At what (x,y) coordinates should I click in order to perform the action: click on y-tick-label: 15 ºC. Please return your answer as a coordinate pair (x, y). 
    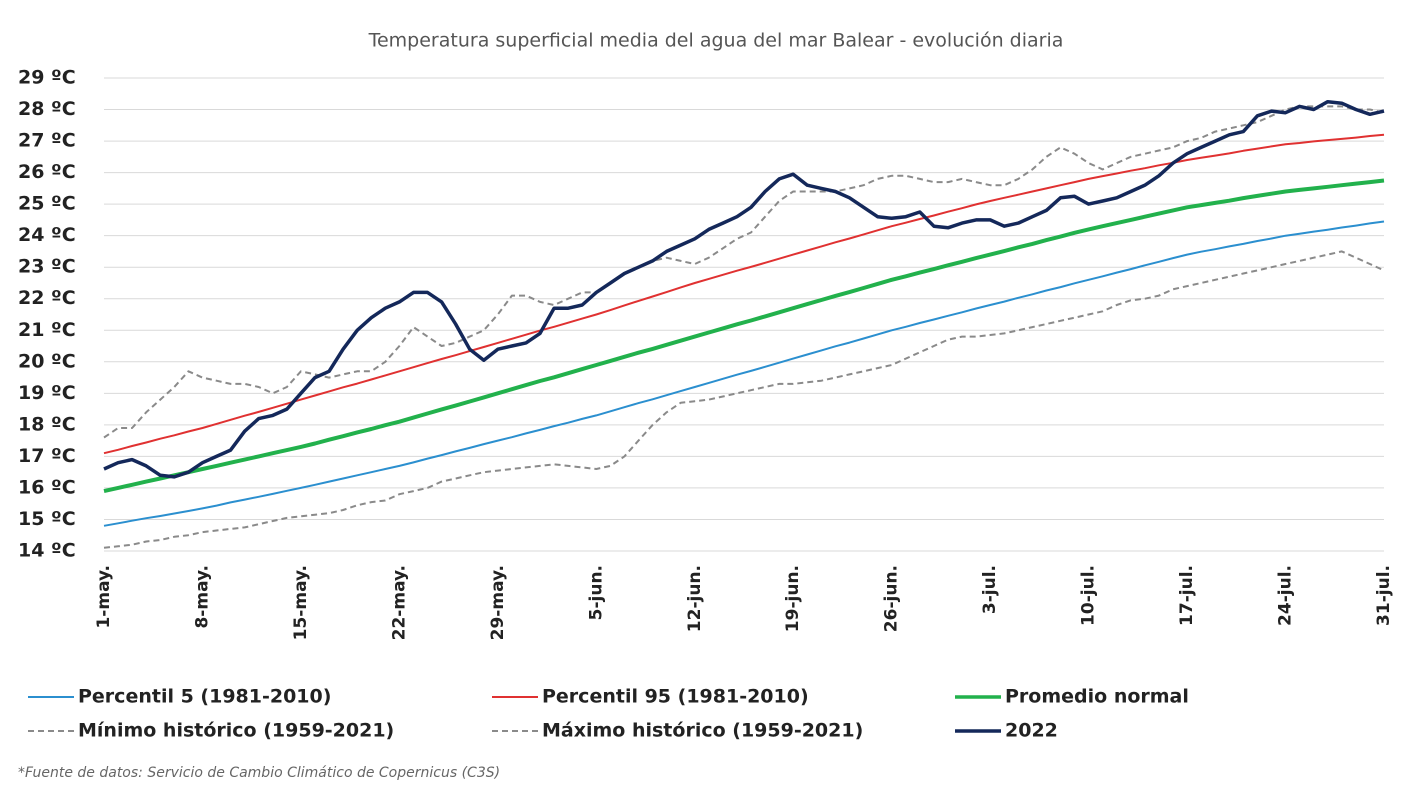
    Looking at the image, I should click on (47, 519).